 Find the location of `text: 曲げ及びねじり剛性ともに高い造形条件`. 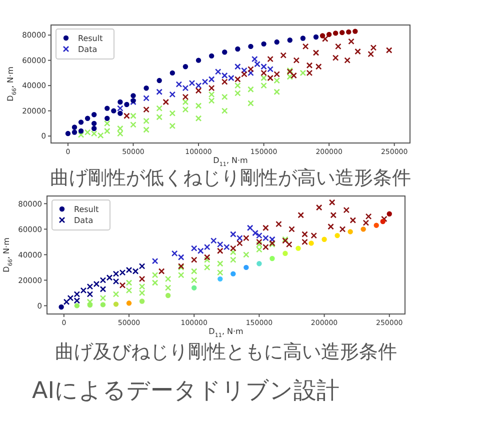

text: 曲げ及びねじり剛性ともに高い造形条件 is located at coordinates (226, 352).